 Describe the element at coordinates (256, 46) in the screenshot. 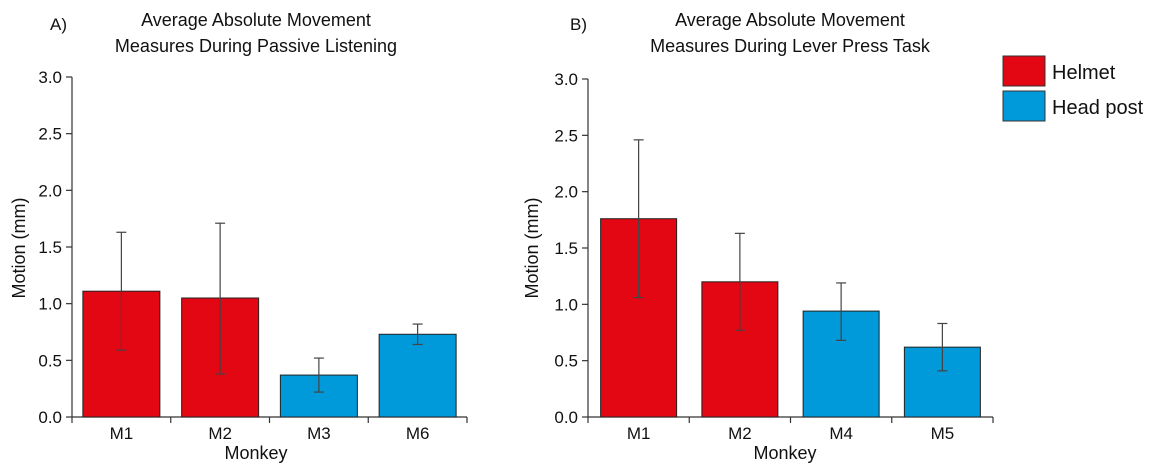

I see `chart-title-line2: Measures During Passive Listening` at that location.